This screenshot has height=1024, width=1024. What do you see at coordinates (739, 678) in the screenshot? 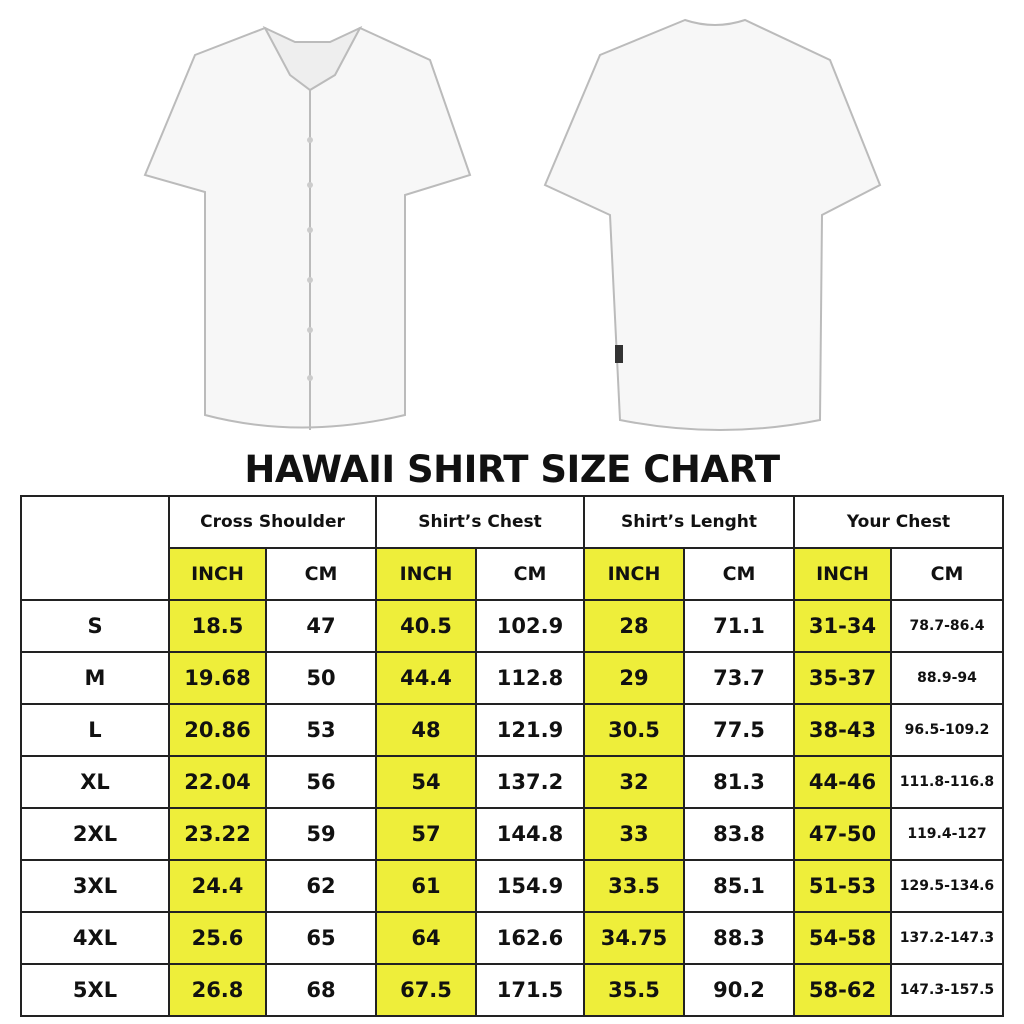
I see `size-value: 73.7` at bounding box center [739, 678].